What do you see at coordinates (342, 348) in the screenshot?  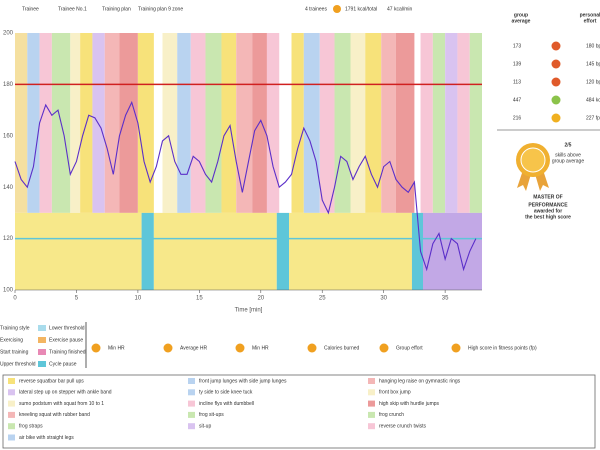 I see `icon-label: Calories burned` at bounding box center [342, 348].